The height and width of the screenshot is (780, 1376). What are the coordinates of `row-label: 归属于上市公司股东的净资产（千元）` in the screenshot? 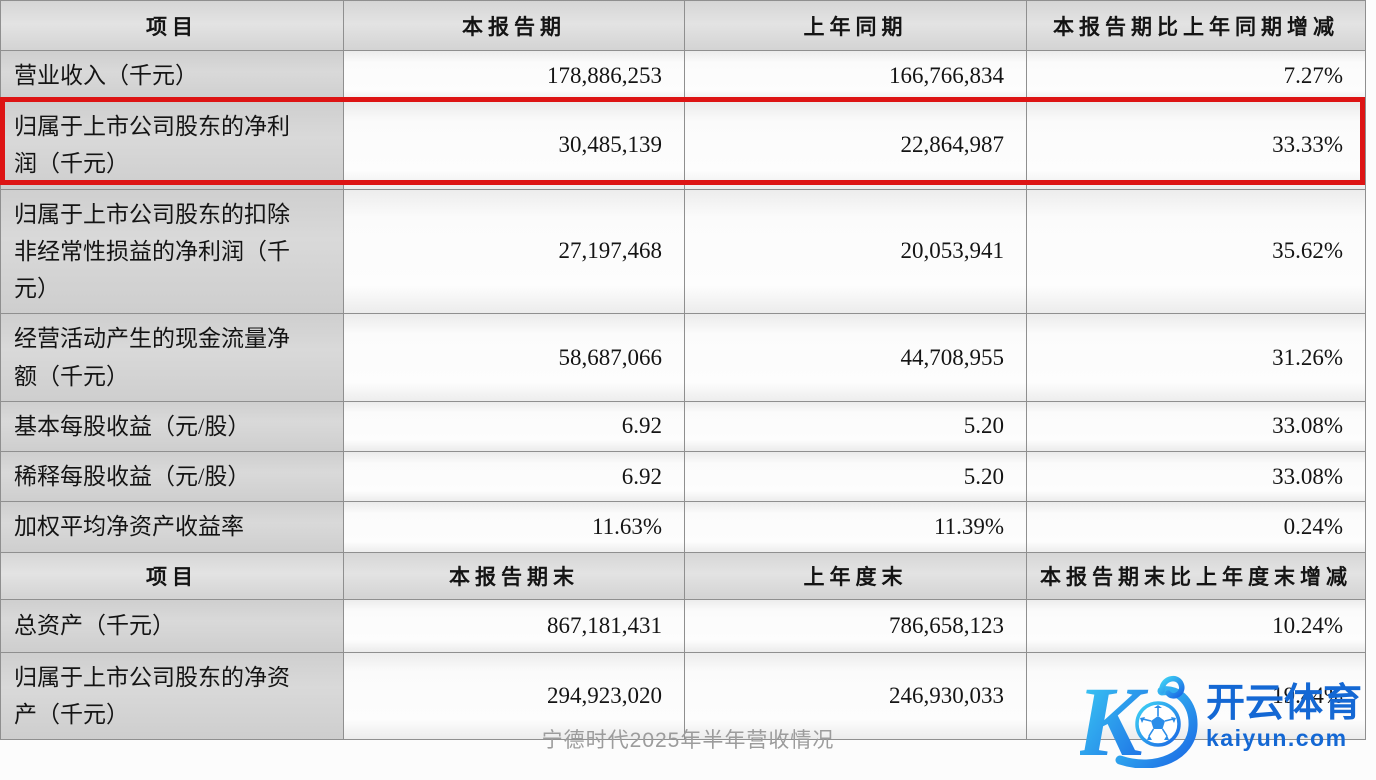 It's located at (172, 695).